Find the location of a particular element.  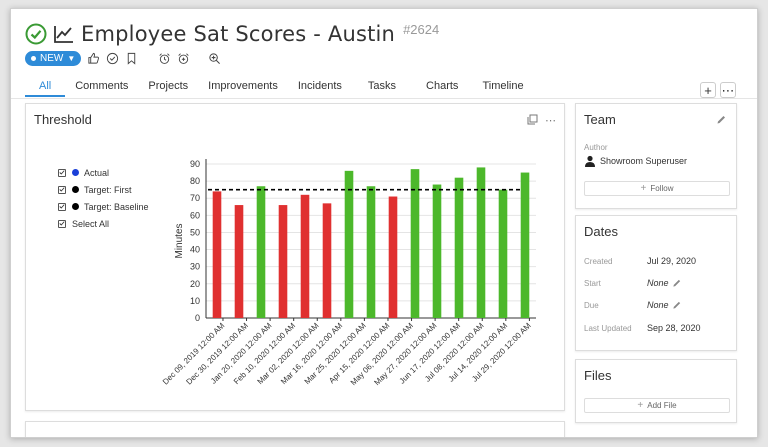

trend-chart-icon is located at coordinates (63, 34).